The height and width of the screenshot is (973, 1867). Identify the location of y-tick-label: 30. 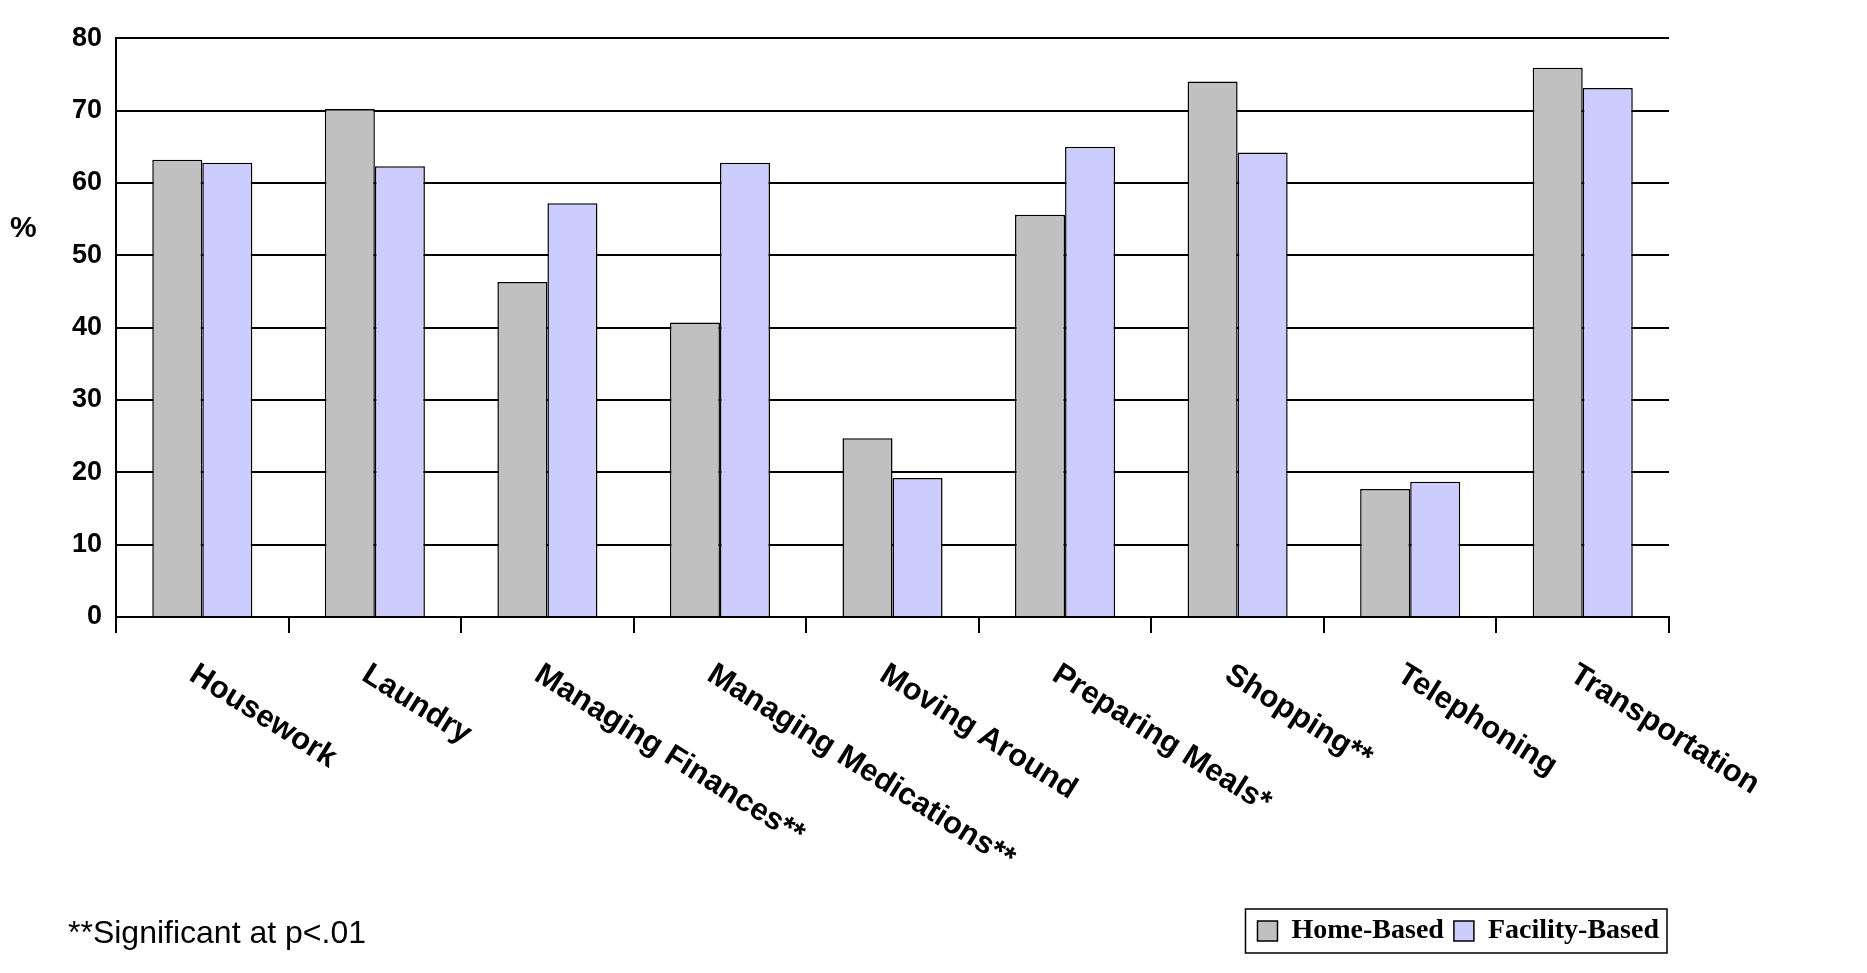
(87, 398).